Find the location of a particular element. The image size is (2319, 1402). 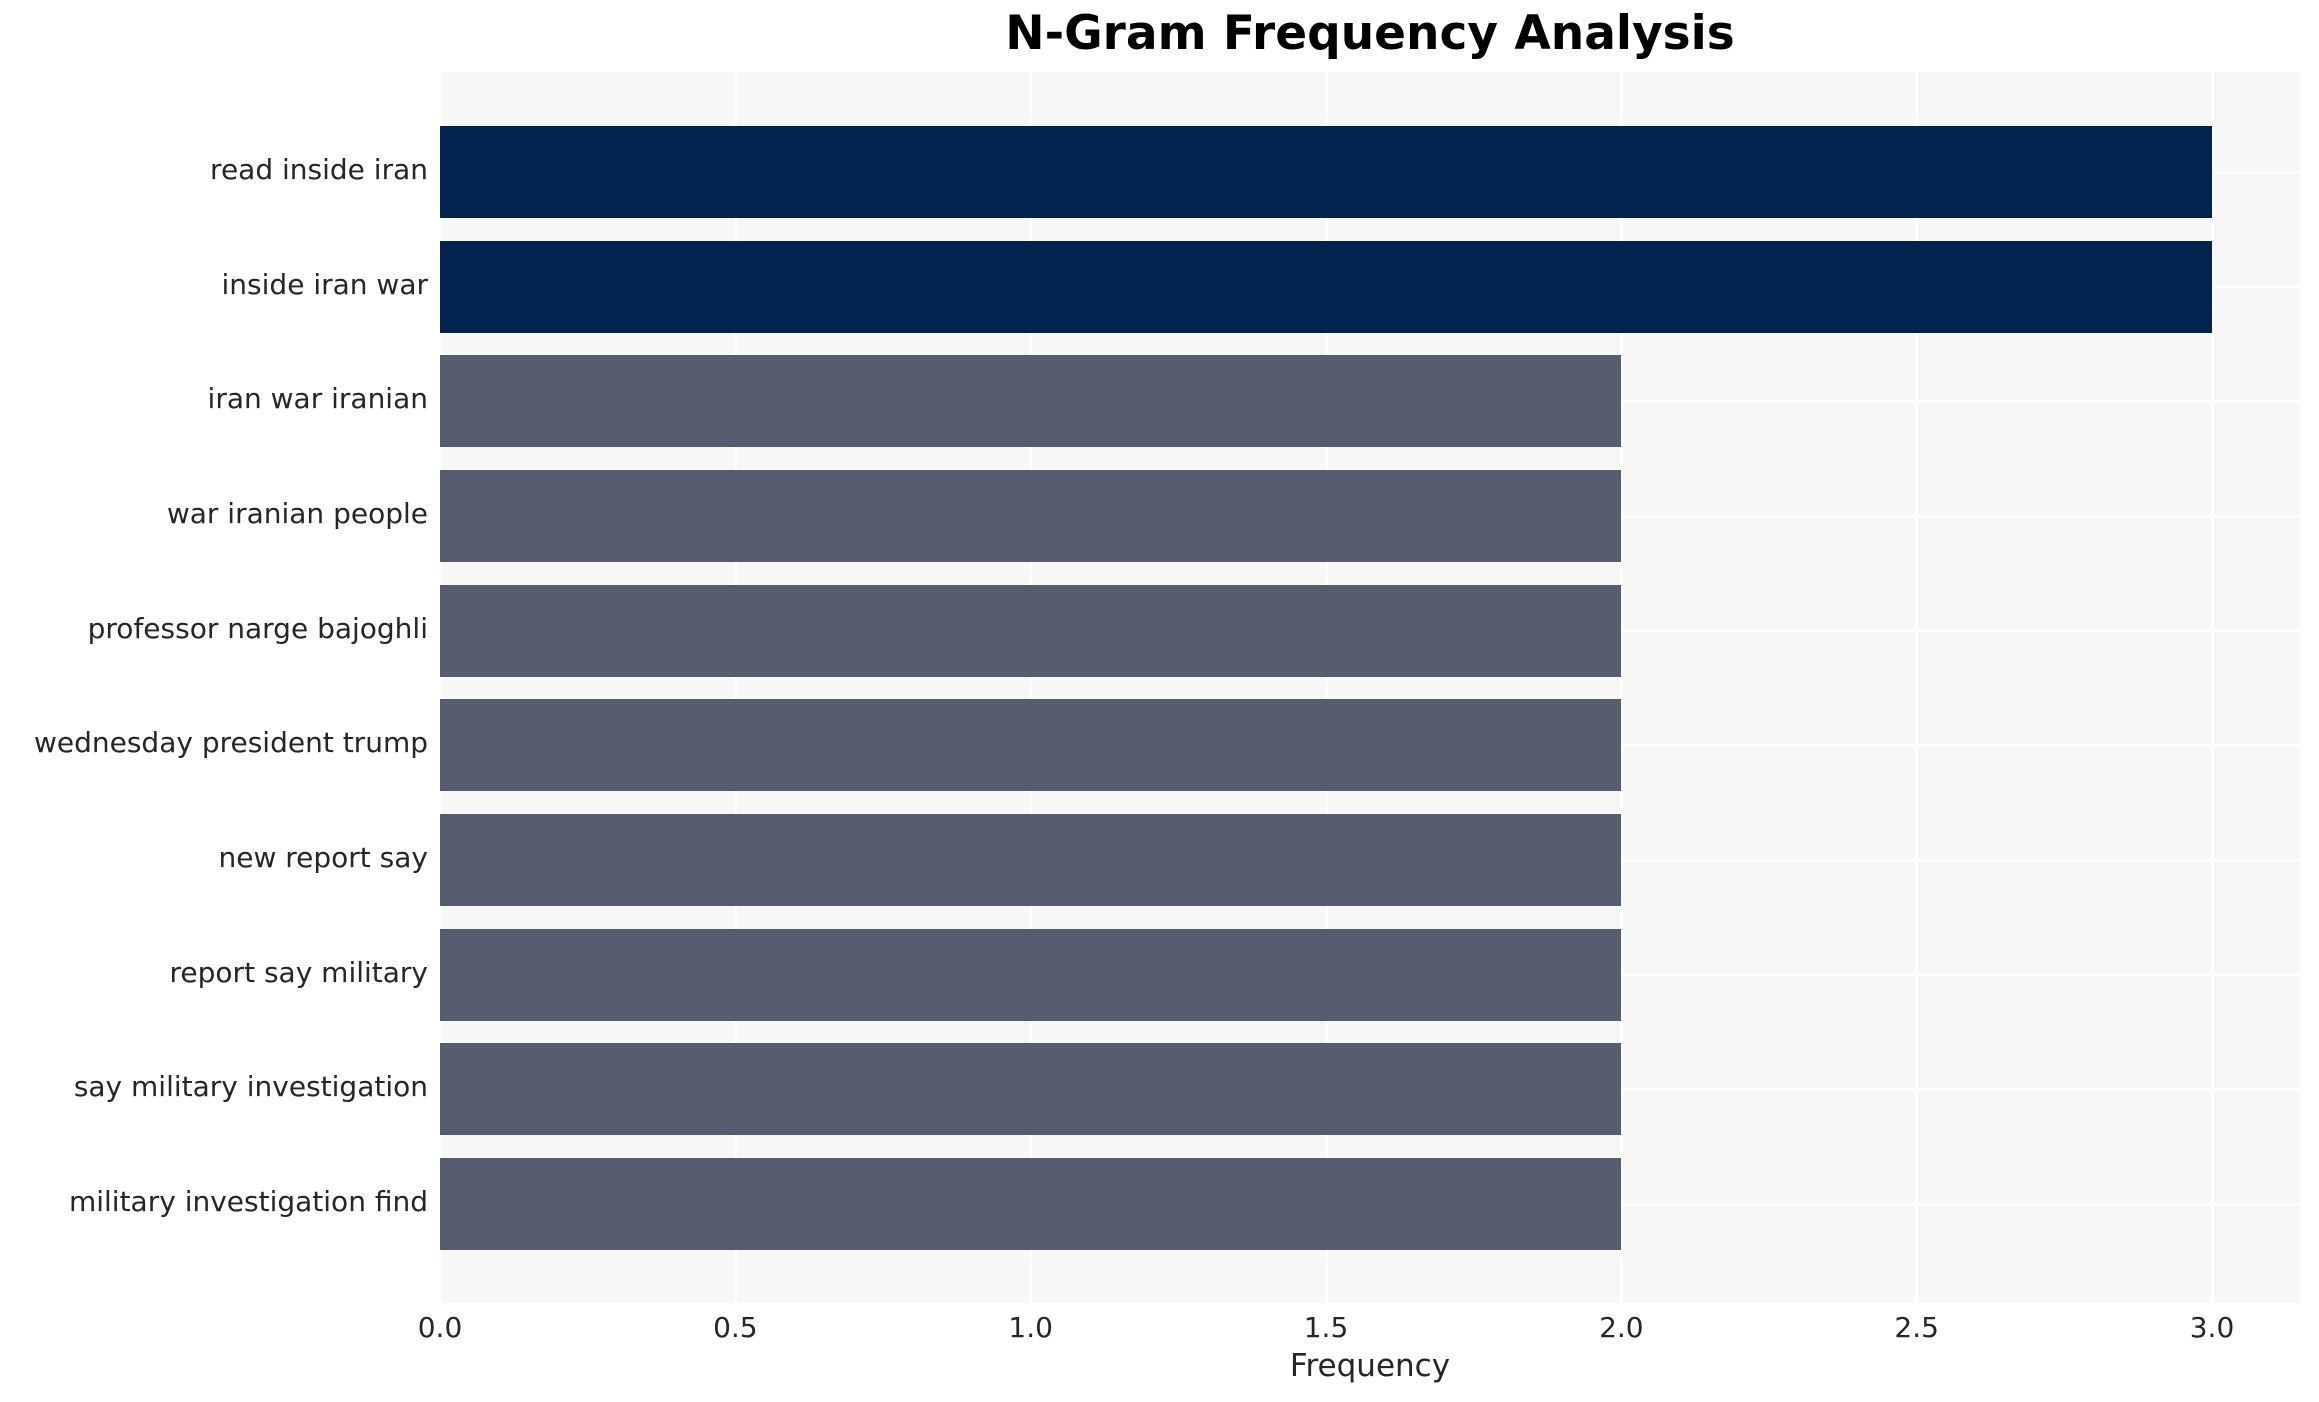

x-tick-label: 2.5 is located at coordinates (1916, 1327).